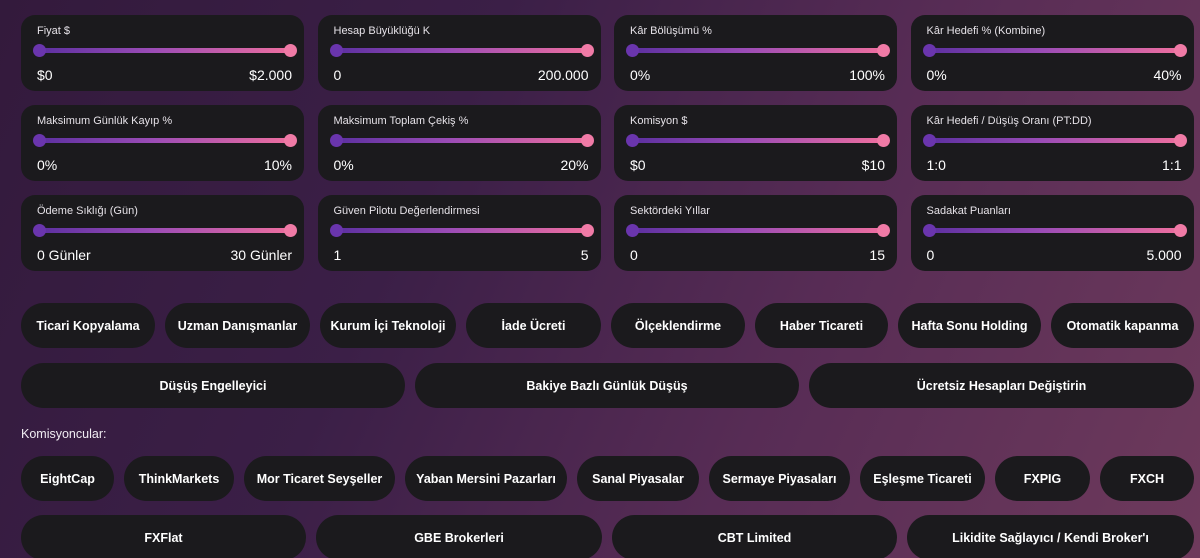 This screenshot has width=1200, height=558. Describe the element at coordinates (1001, 385) in the screenshot. I see `feature-pill-free-account-swap: Ücretsiz Hesapları Değiştirin` at that location.